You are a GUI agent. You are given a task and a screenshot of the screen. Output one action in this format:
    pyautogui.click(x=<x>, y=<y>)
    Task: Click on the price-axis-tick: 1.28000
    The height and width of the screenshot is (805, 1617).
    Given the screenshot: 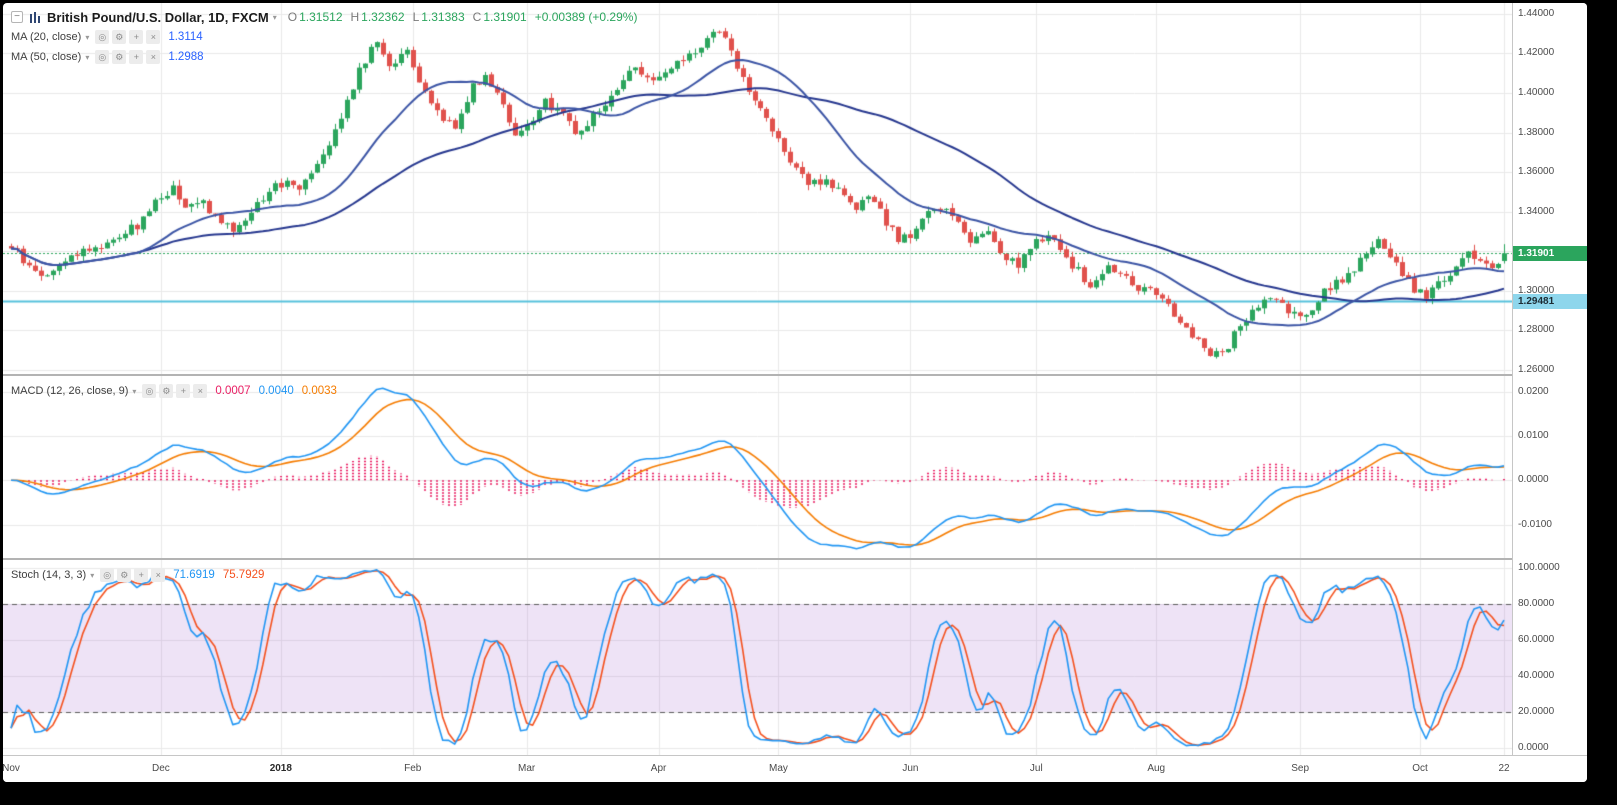 What is the action you would take?
    pyautogui.click(x=1536, y=330)
    